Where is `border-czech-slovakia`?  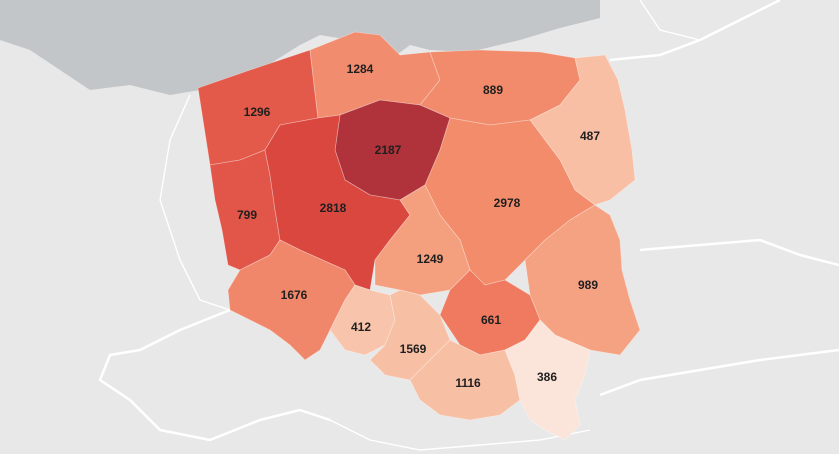
border-czech-slovakia is located at coordinates (460, 435).